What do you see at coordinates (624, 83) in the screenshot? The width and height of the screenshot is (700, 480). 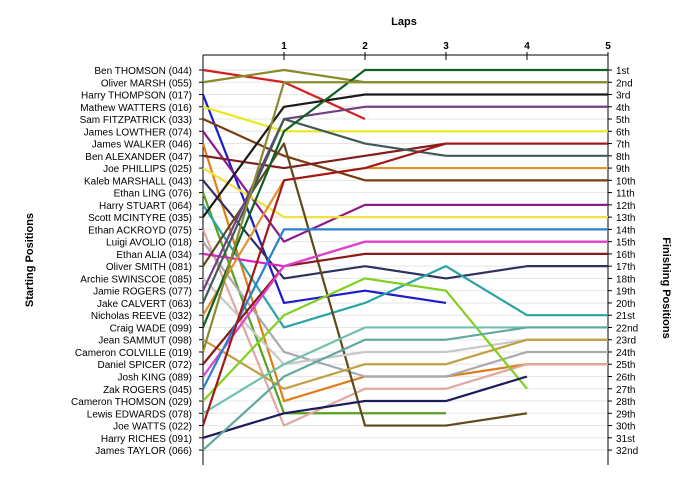 I see `finishing-position-label: 2nd` at bounding box center [624, 83].